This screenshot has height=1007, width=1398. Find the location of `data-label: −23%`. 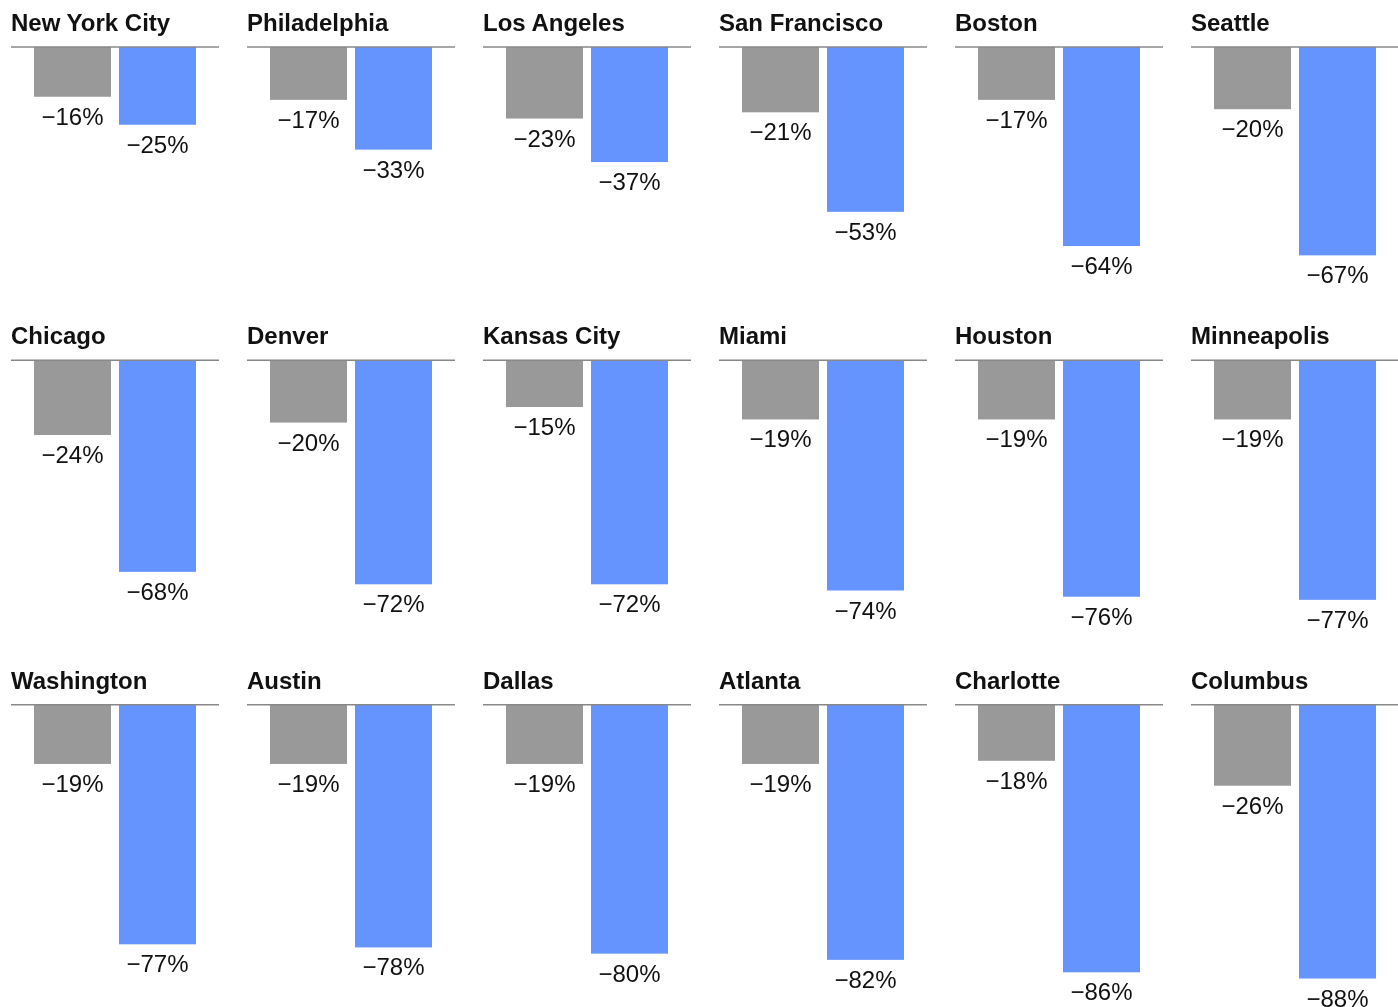

data-label: −23% is located at coordinates (544, 138).